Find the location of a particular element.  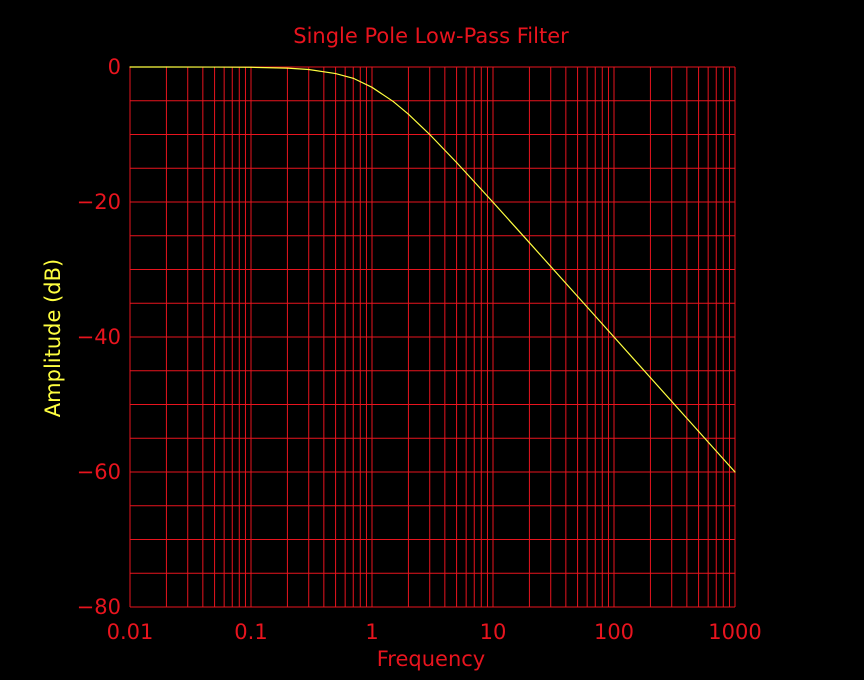

y-tick-label: 0 is located at coordinates (114, 67).